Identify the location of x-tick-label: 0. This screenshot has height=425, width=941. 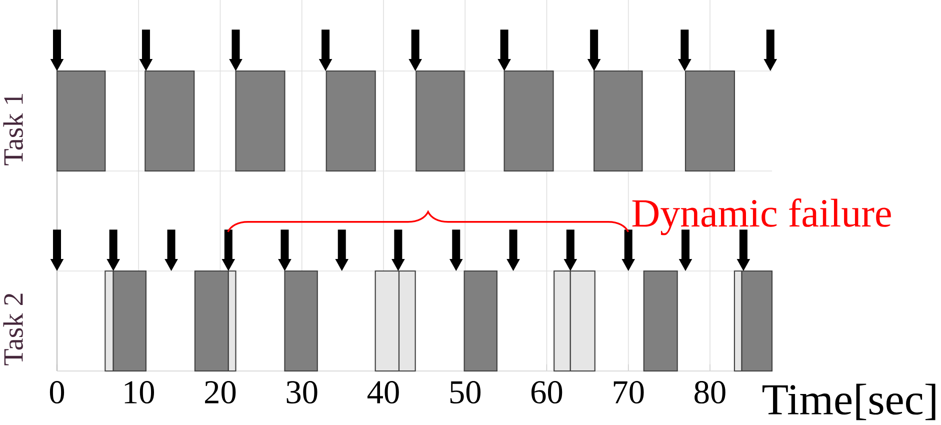
(57, 392).